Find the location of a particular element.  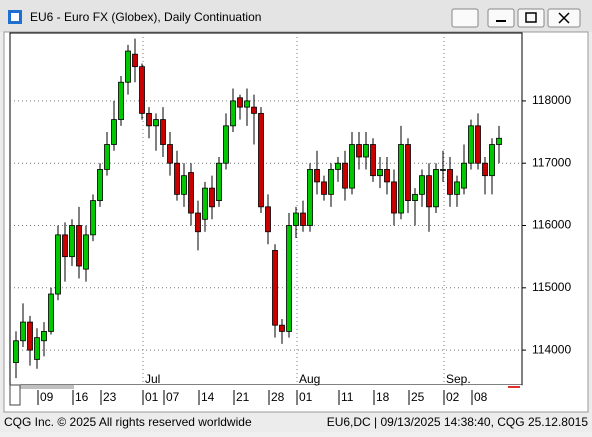

close-glyph is located at coordinates (564, 18).